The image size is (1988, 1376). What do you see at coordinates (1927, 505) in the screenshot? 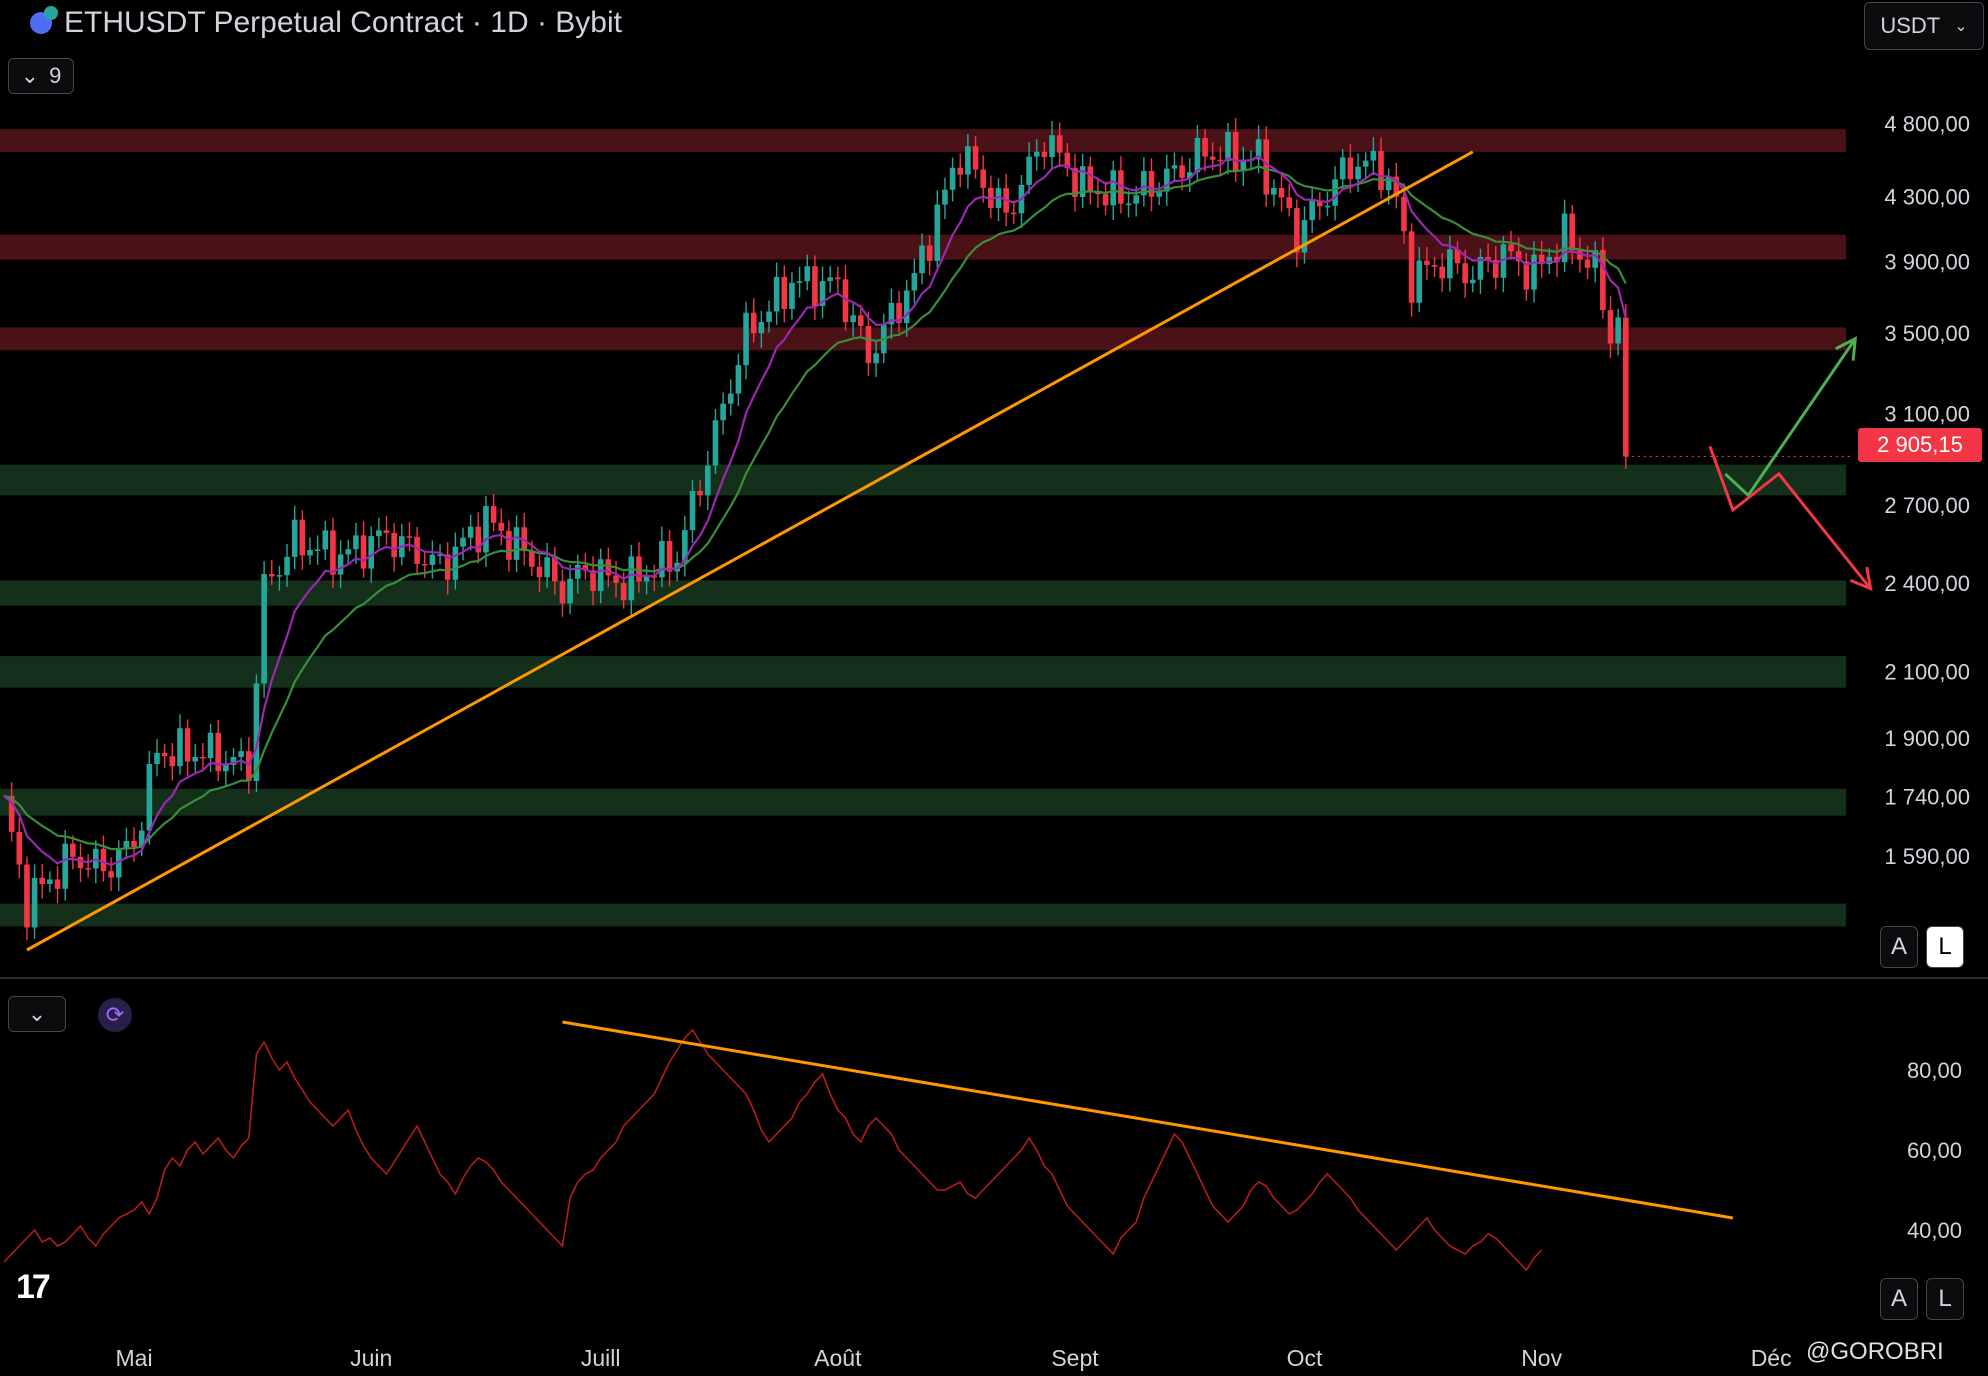
I see `price-axis-tick: 2 700,00` at bounding box center [1927, 505].